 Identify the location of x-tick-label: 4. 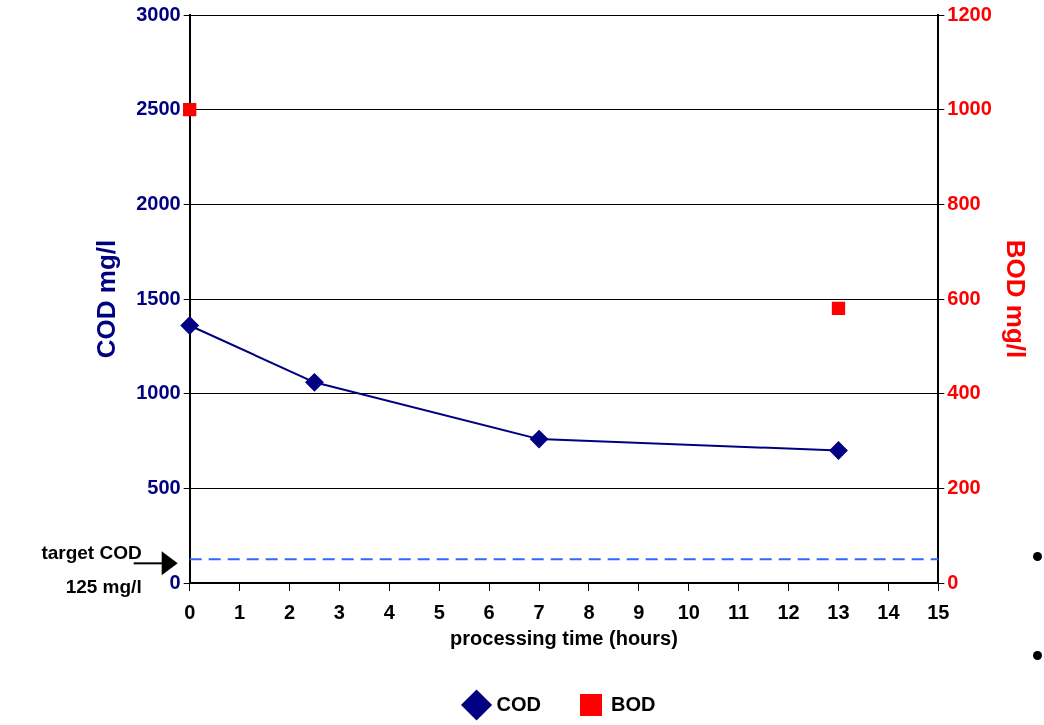
(389, 611).